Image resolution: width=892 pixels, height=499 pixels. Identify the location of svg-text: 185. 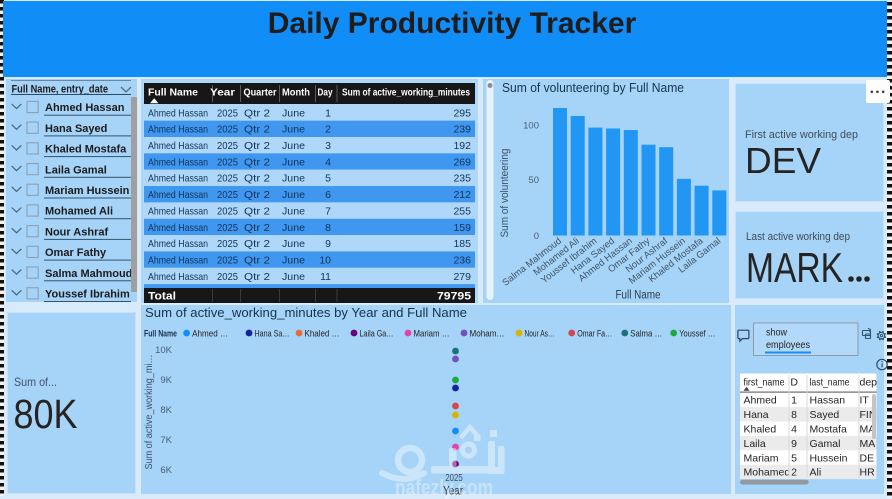
(462, 244).